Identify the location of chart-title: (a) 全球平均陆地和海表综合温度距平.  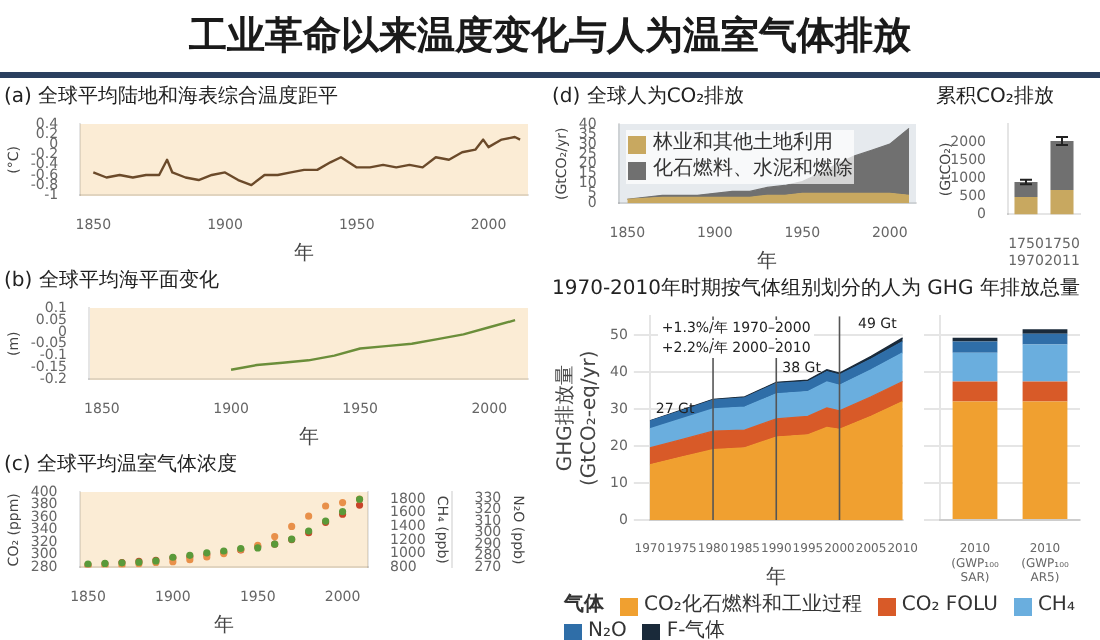
(172, 97).